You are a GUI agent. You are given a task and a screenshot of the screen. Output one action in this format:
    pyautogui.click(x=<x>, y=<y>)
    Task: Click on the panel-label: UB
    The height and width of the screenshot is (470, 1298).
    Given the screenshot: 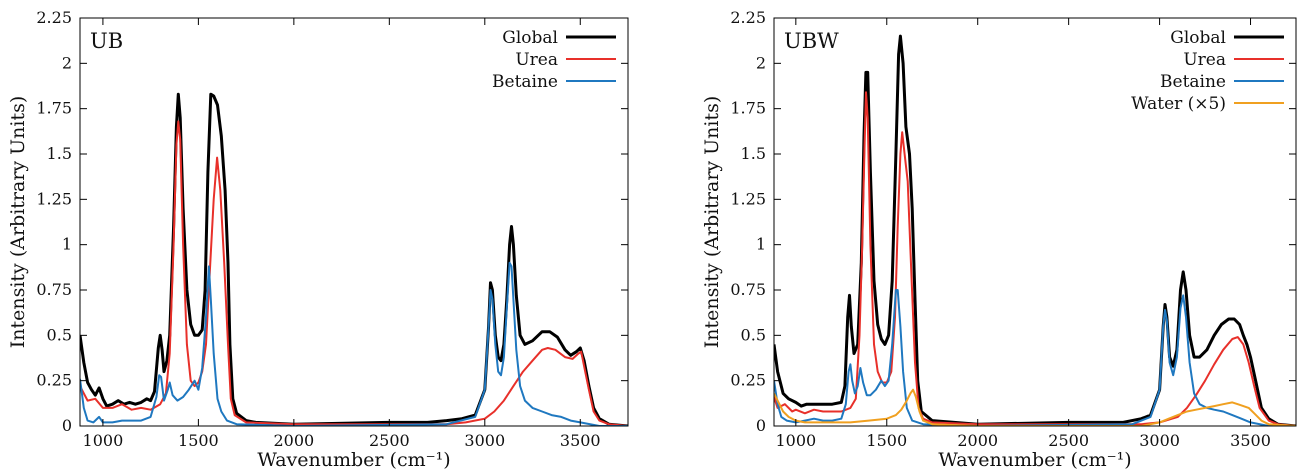 What is the action you would take?
    pyautogui.click(x=106, y=41)
    